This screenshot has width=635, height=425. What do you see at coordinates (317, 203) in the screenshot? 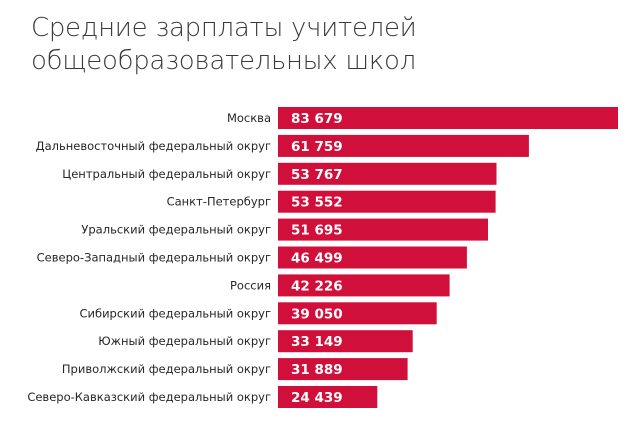
I see `value-label: 53 552` at bounding box center [317, 203].